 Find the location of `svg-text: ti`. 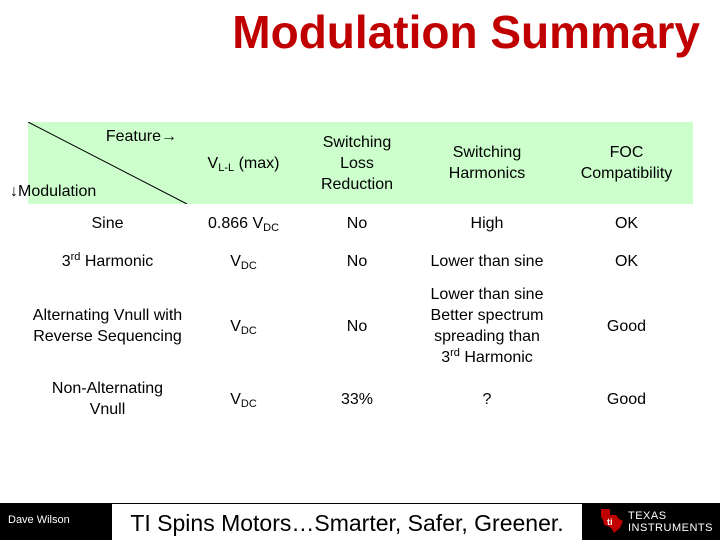

svg-text: ti is located at coordinates (610, 522).